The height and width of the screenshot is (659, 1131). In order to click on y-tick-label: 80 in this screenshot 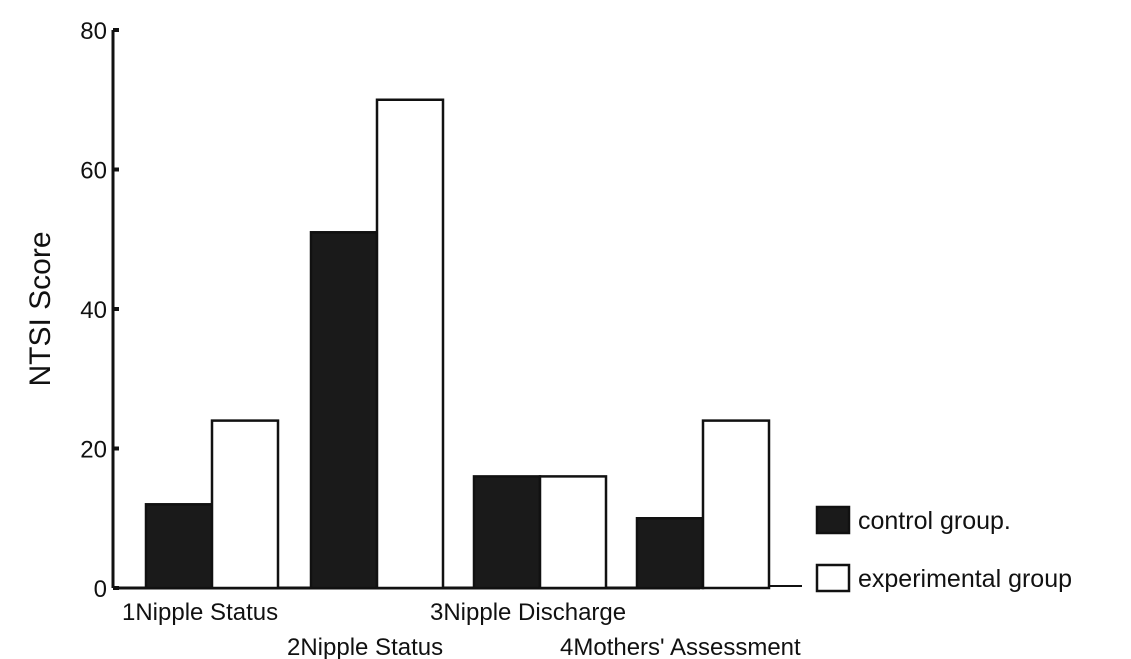, I will do `click(93, 31)`.